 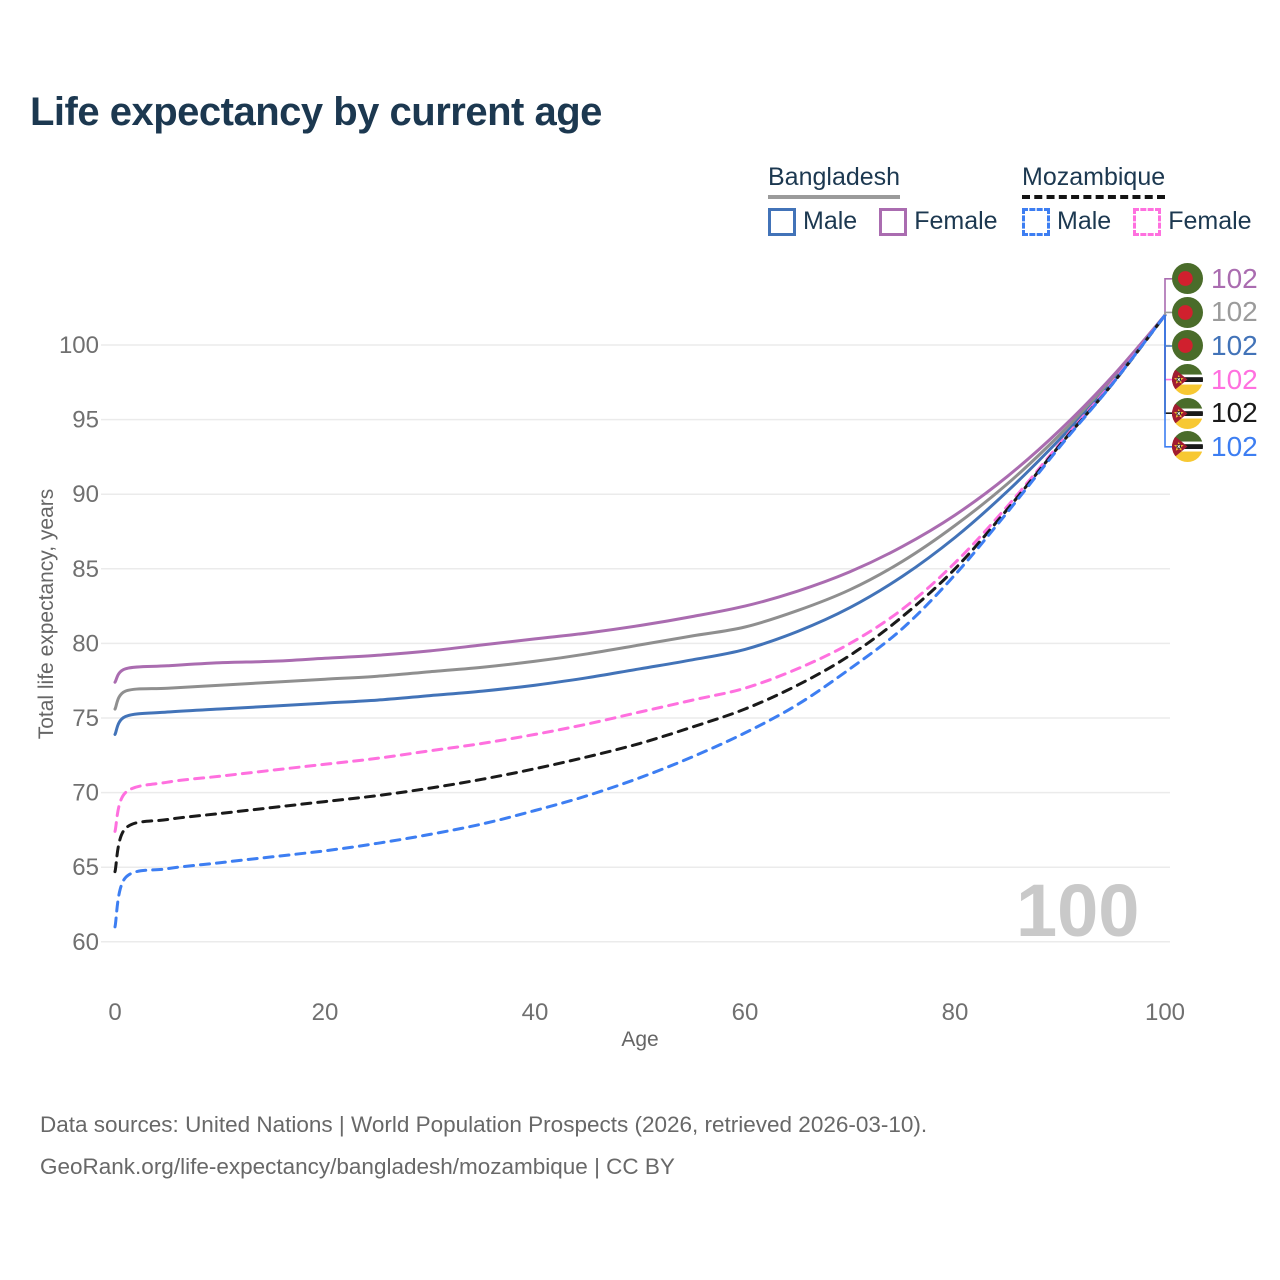 What do you see at coordinates (1036, 221) in the screenshot?
I see `legend-swatch-mozambique-male` at bounding box center [1036, 221].